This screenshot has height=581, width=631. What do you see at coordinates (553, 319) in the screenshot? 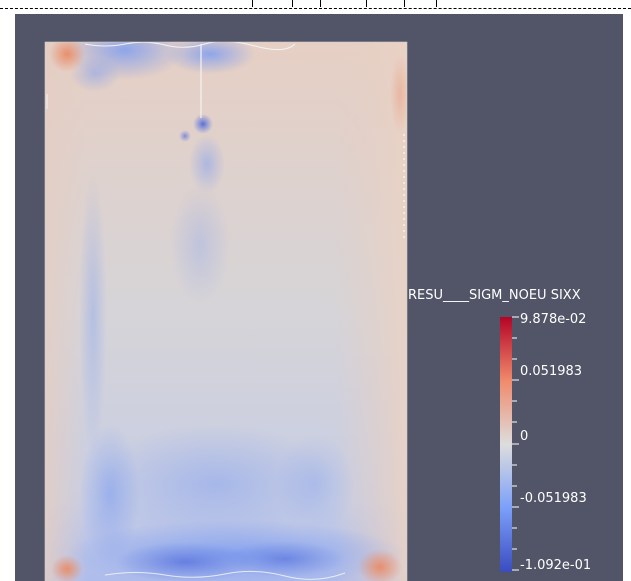
I see `colorbar-max-label: 9.878e-02` at bounding box center [553, 319].